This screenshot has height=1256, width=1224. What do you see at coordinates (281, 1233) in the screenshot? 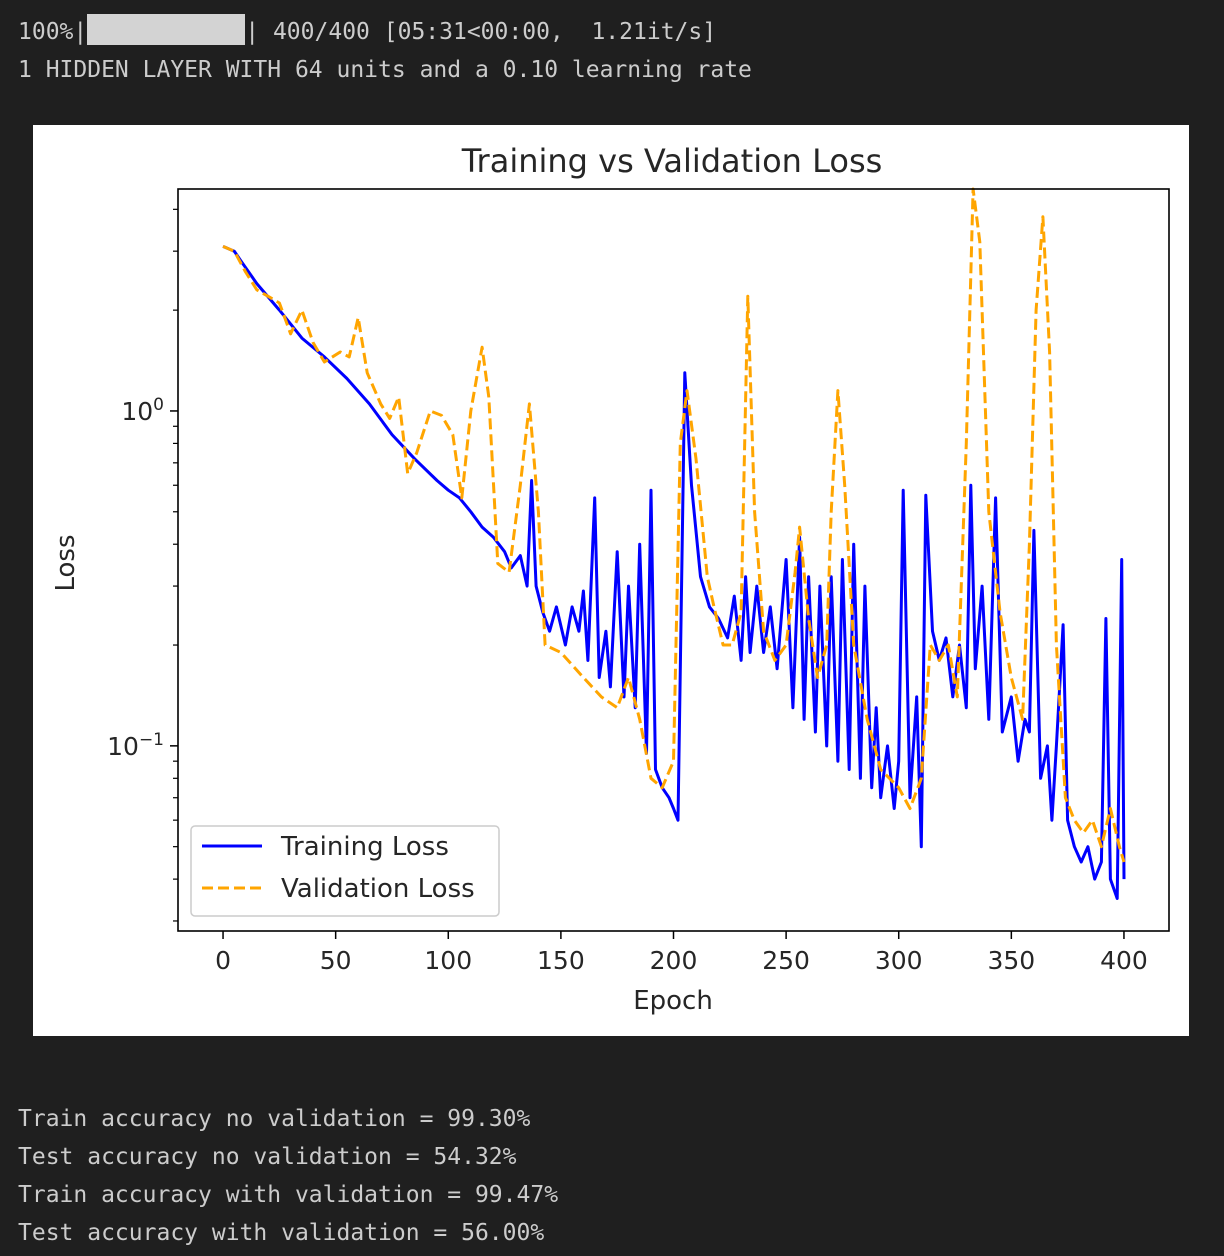
I see `metric-line: Test accuracy with validation = 56.00%` at bounding box center [281, 1233].